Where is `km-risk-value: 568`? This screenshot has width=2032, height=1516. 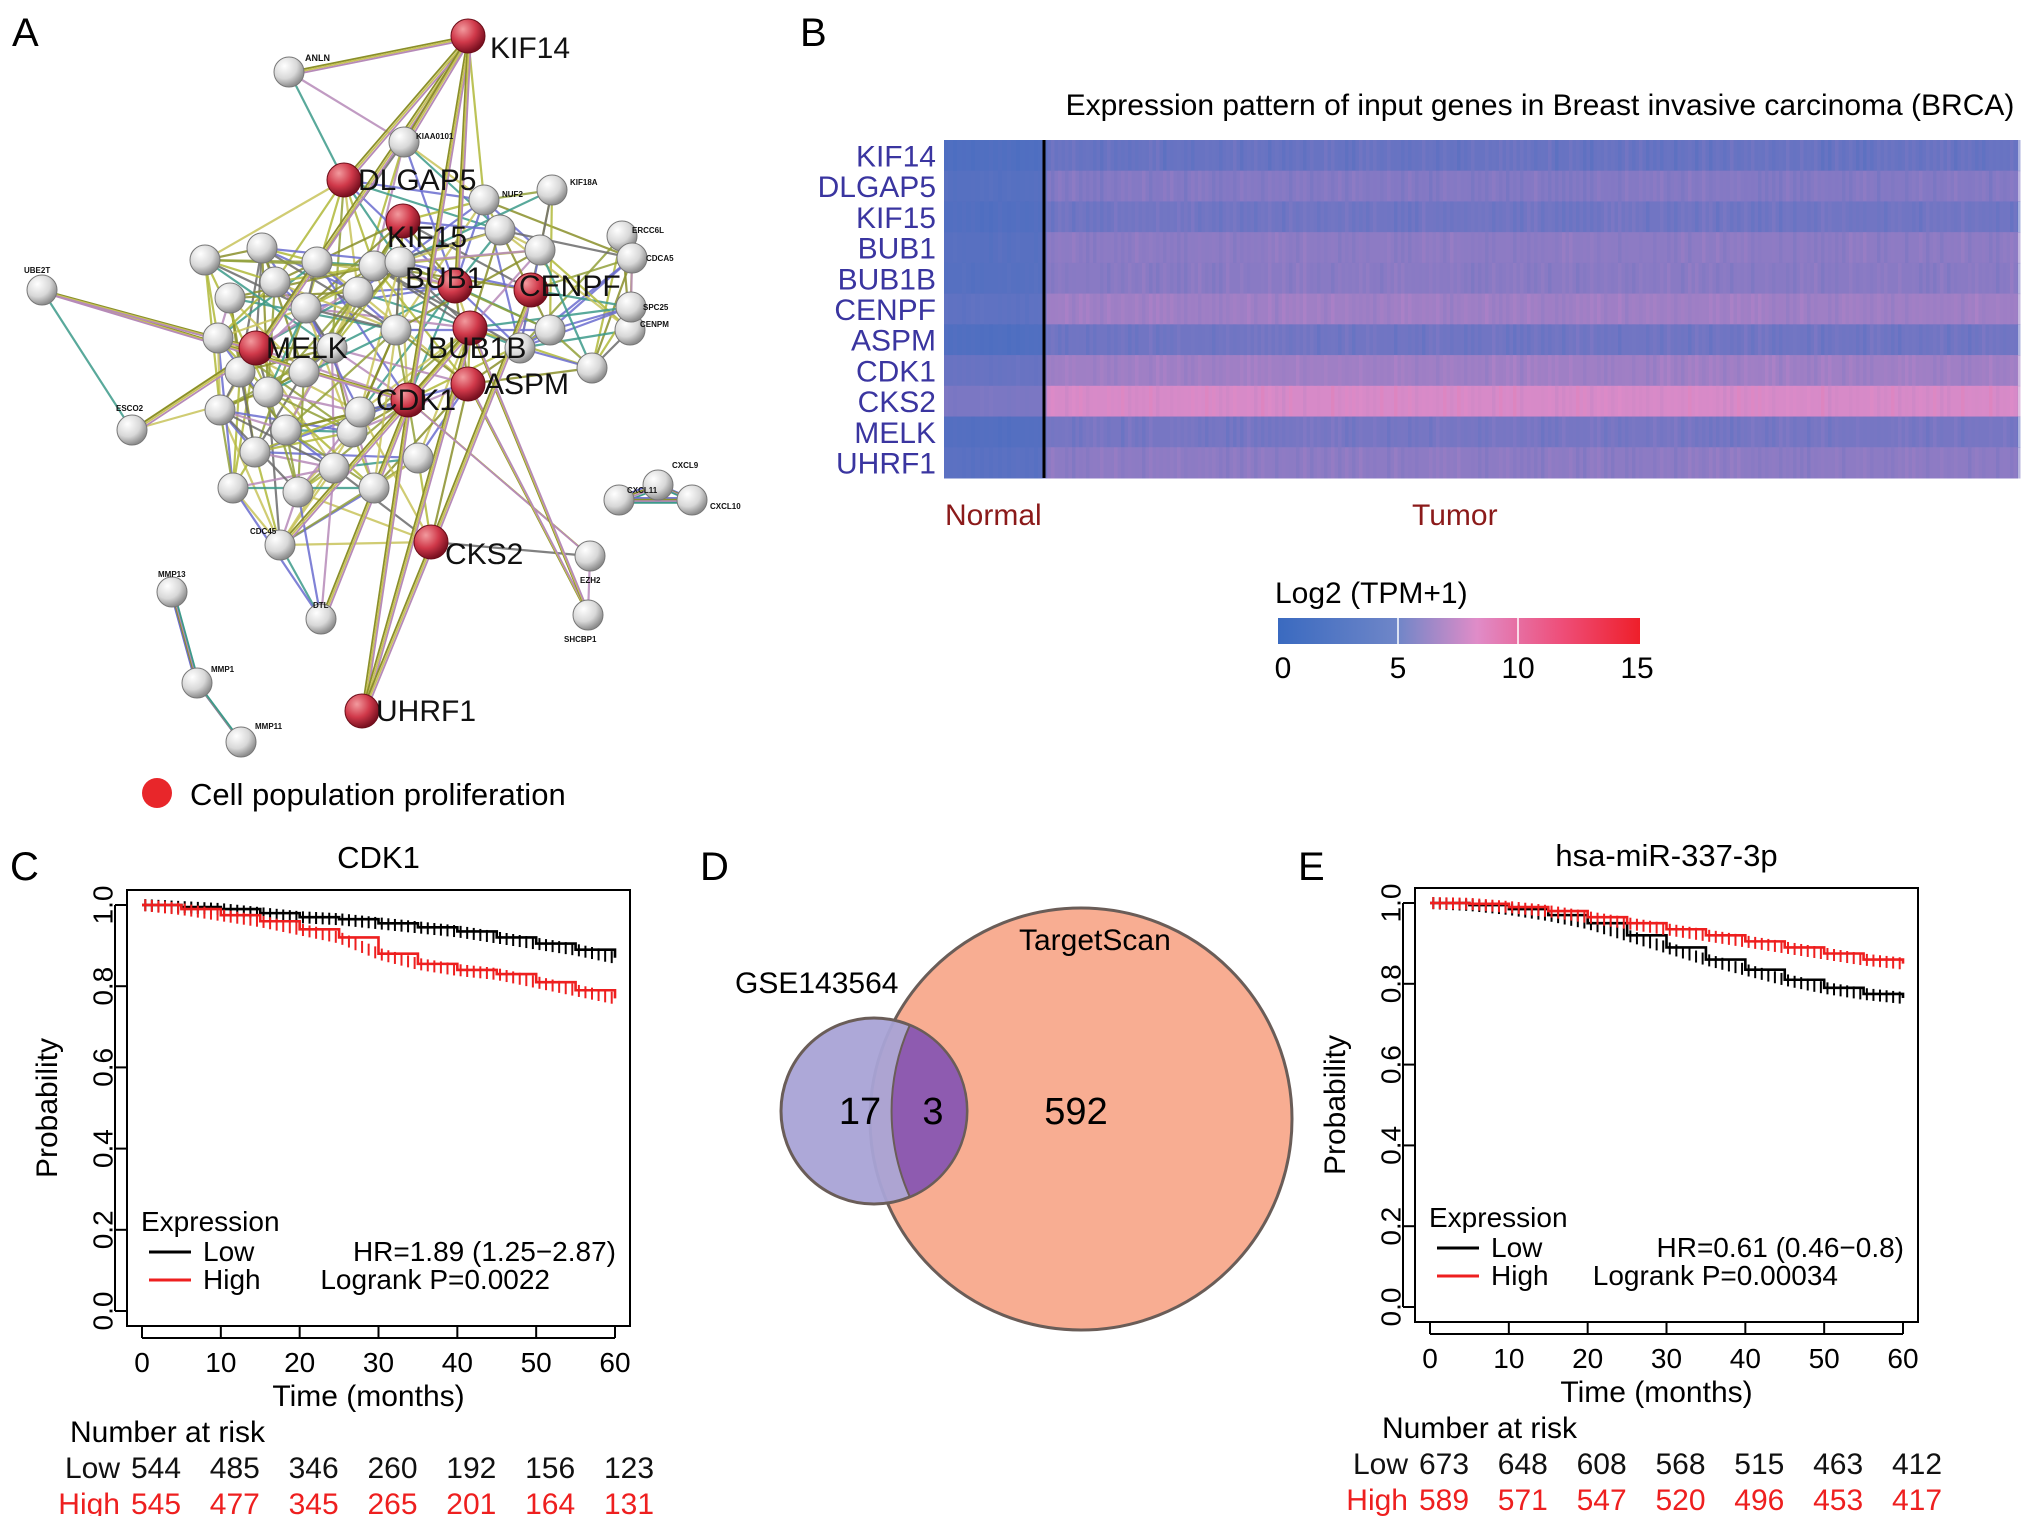 km-risk-value: 568 is located at coordinates (1680, 1464).